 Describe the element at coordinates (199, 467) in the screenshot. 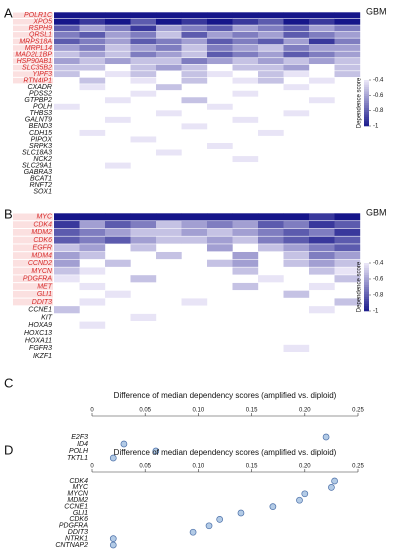

I see `x-tick-label: 0.10` at that location.